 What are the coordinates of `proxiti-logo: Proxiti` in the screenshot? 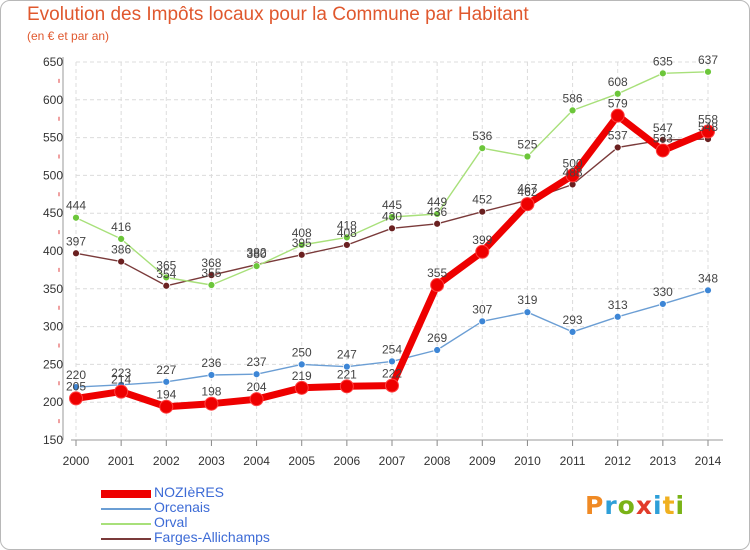 It's located at (635, 505).